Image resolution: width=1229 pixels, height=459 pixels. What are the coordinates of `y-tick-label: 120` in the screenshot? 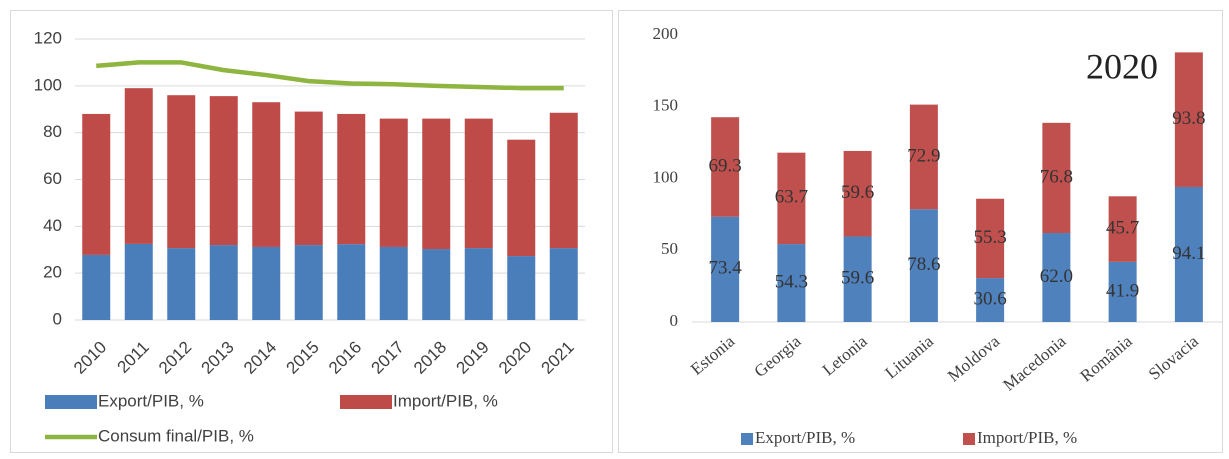 It's located at (48, 37).